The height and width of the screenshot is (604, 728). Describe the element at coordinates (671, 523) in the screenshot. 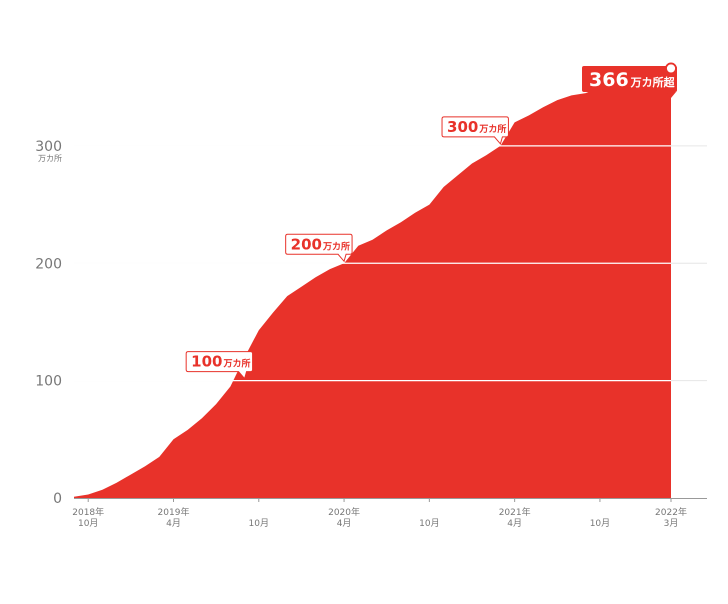

I see `x-tick-label-month: 3月` at that location.